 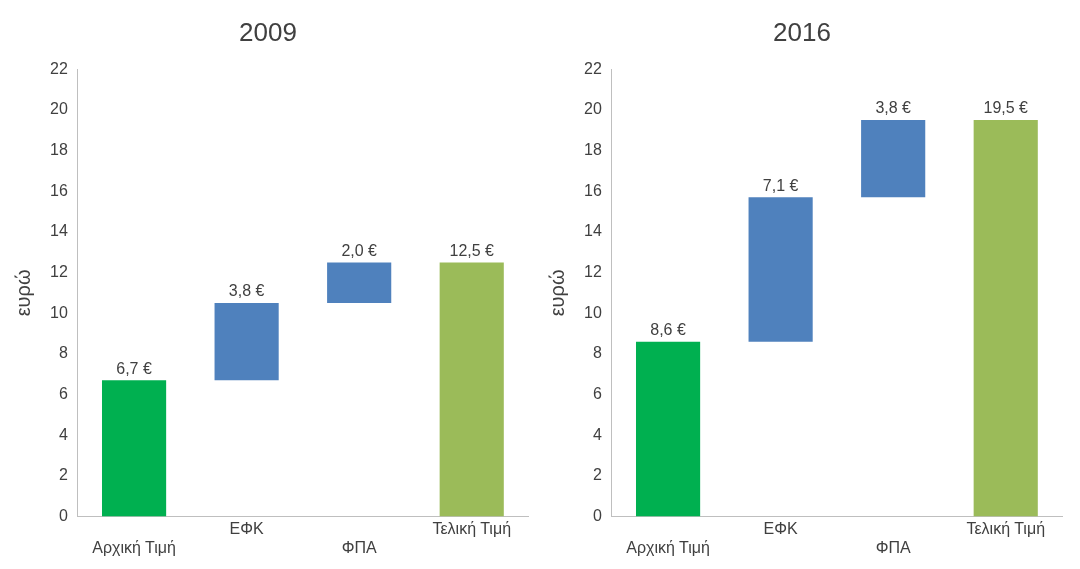 I want to click on data-label: 2,0 €, so click(x=359, y=250).